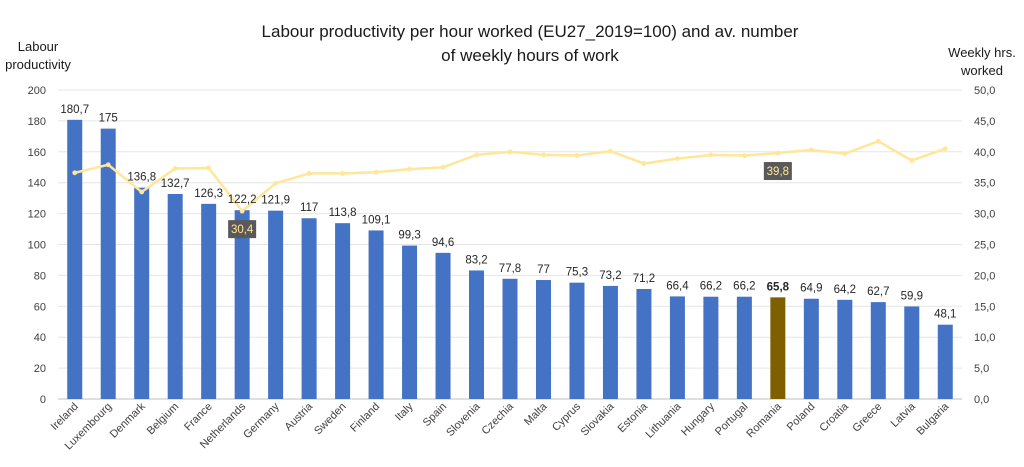 The width and height of the screenshot is (1024, 467). What do you see at coordinates (778, 287) in the screenshot?
I see `bar-value-label: 65,8` at bounding box center [778, 287].